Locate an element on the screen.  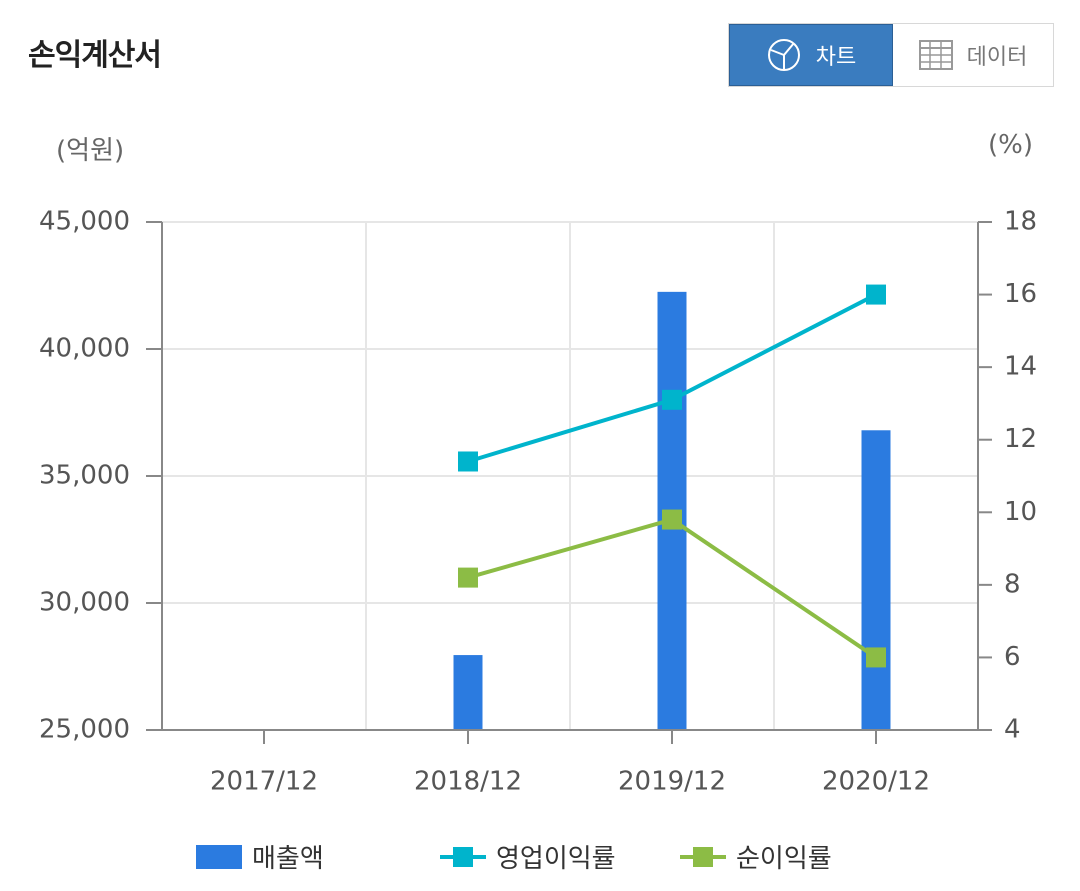
table-grid-icon is located at coordinates (935, 55).